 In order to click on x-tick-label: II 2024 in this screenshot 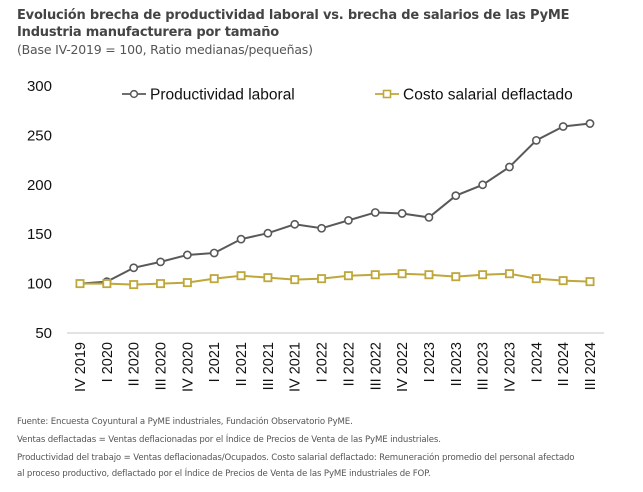, I will do `click(564, 364)`.